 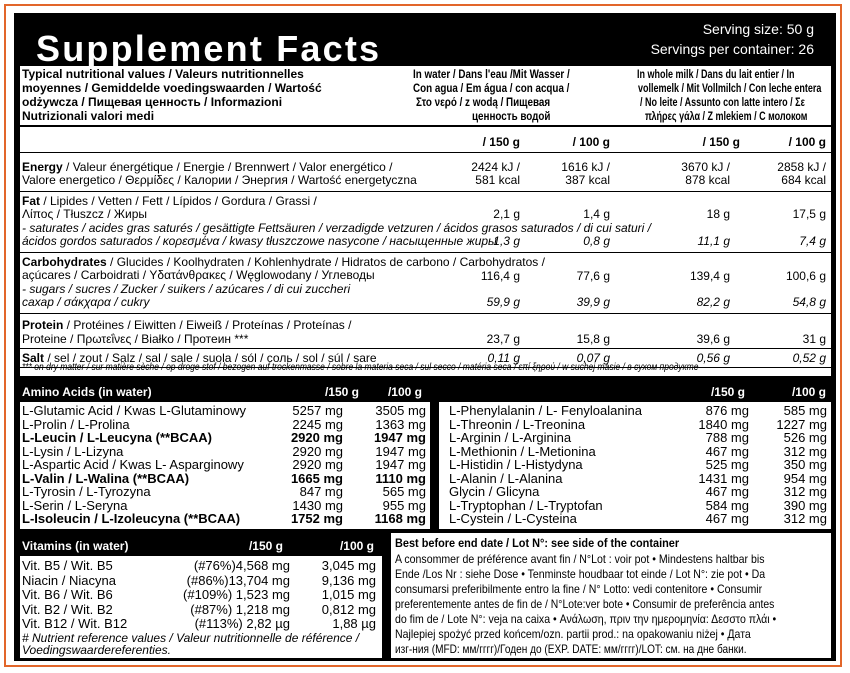 What do you see at coordinates (593, 339) in the screenshot?
I see `protein-value: 15,8 g` at bounding box center [593, 339].